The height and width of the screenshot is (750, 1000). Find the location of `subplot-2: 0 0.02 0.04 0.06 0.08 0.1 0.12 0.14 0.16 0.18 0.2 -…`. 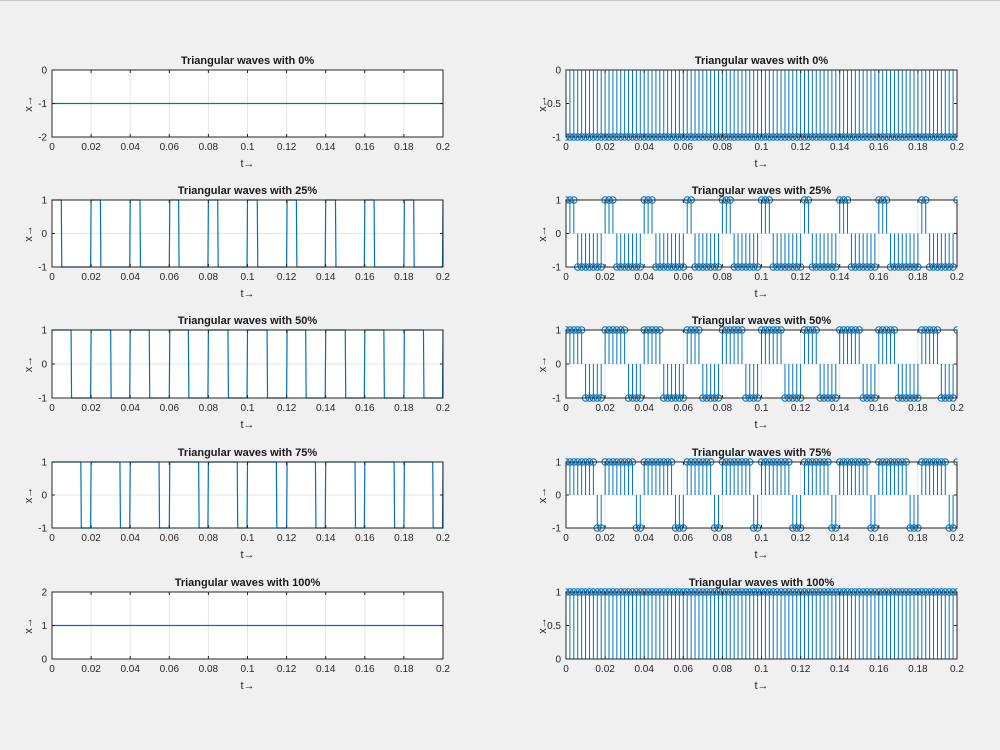

subplot-2: 0 0.02 0.04 0.06 0.08 0.1 0.12 0.14 0.16 0.18 0.2 -… is located at coordinates (750, 112).